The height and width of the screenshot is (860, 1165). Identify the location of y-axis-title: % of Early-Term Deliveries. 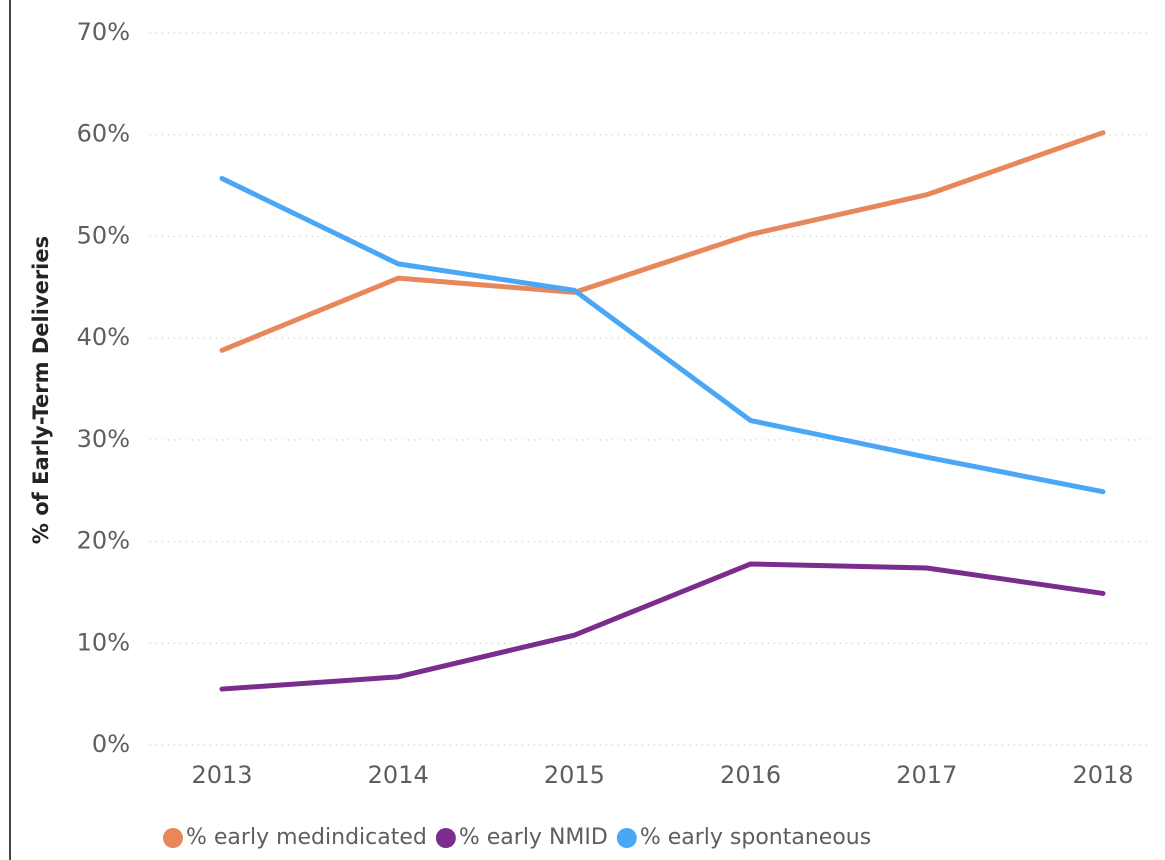
(41, 390).